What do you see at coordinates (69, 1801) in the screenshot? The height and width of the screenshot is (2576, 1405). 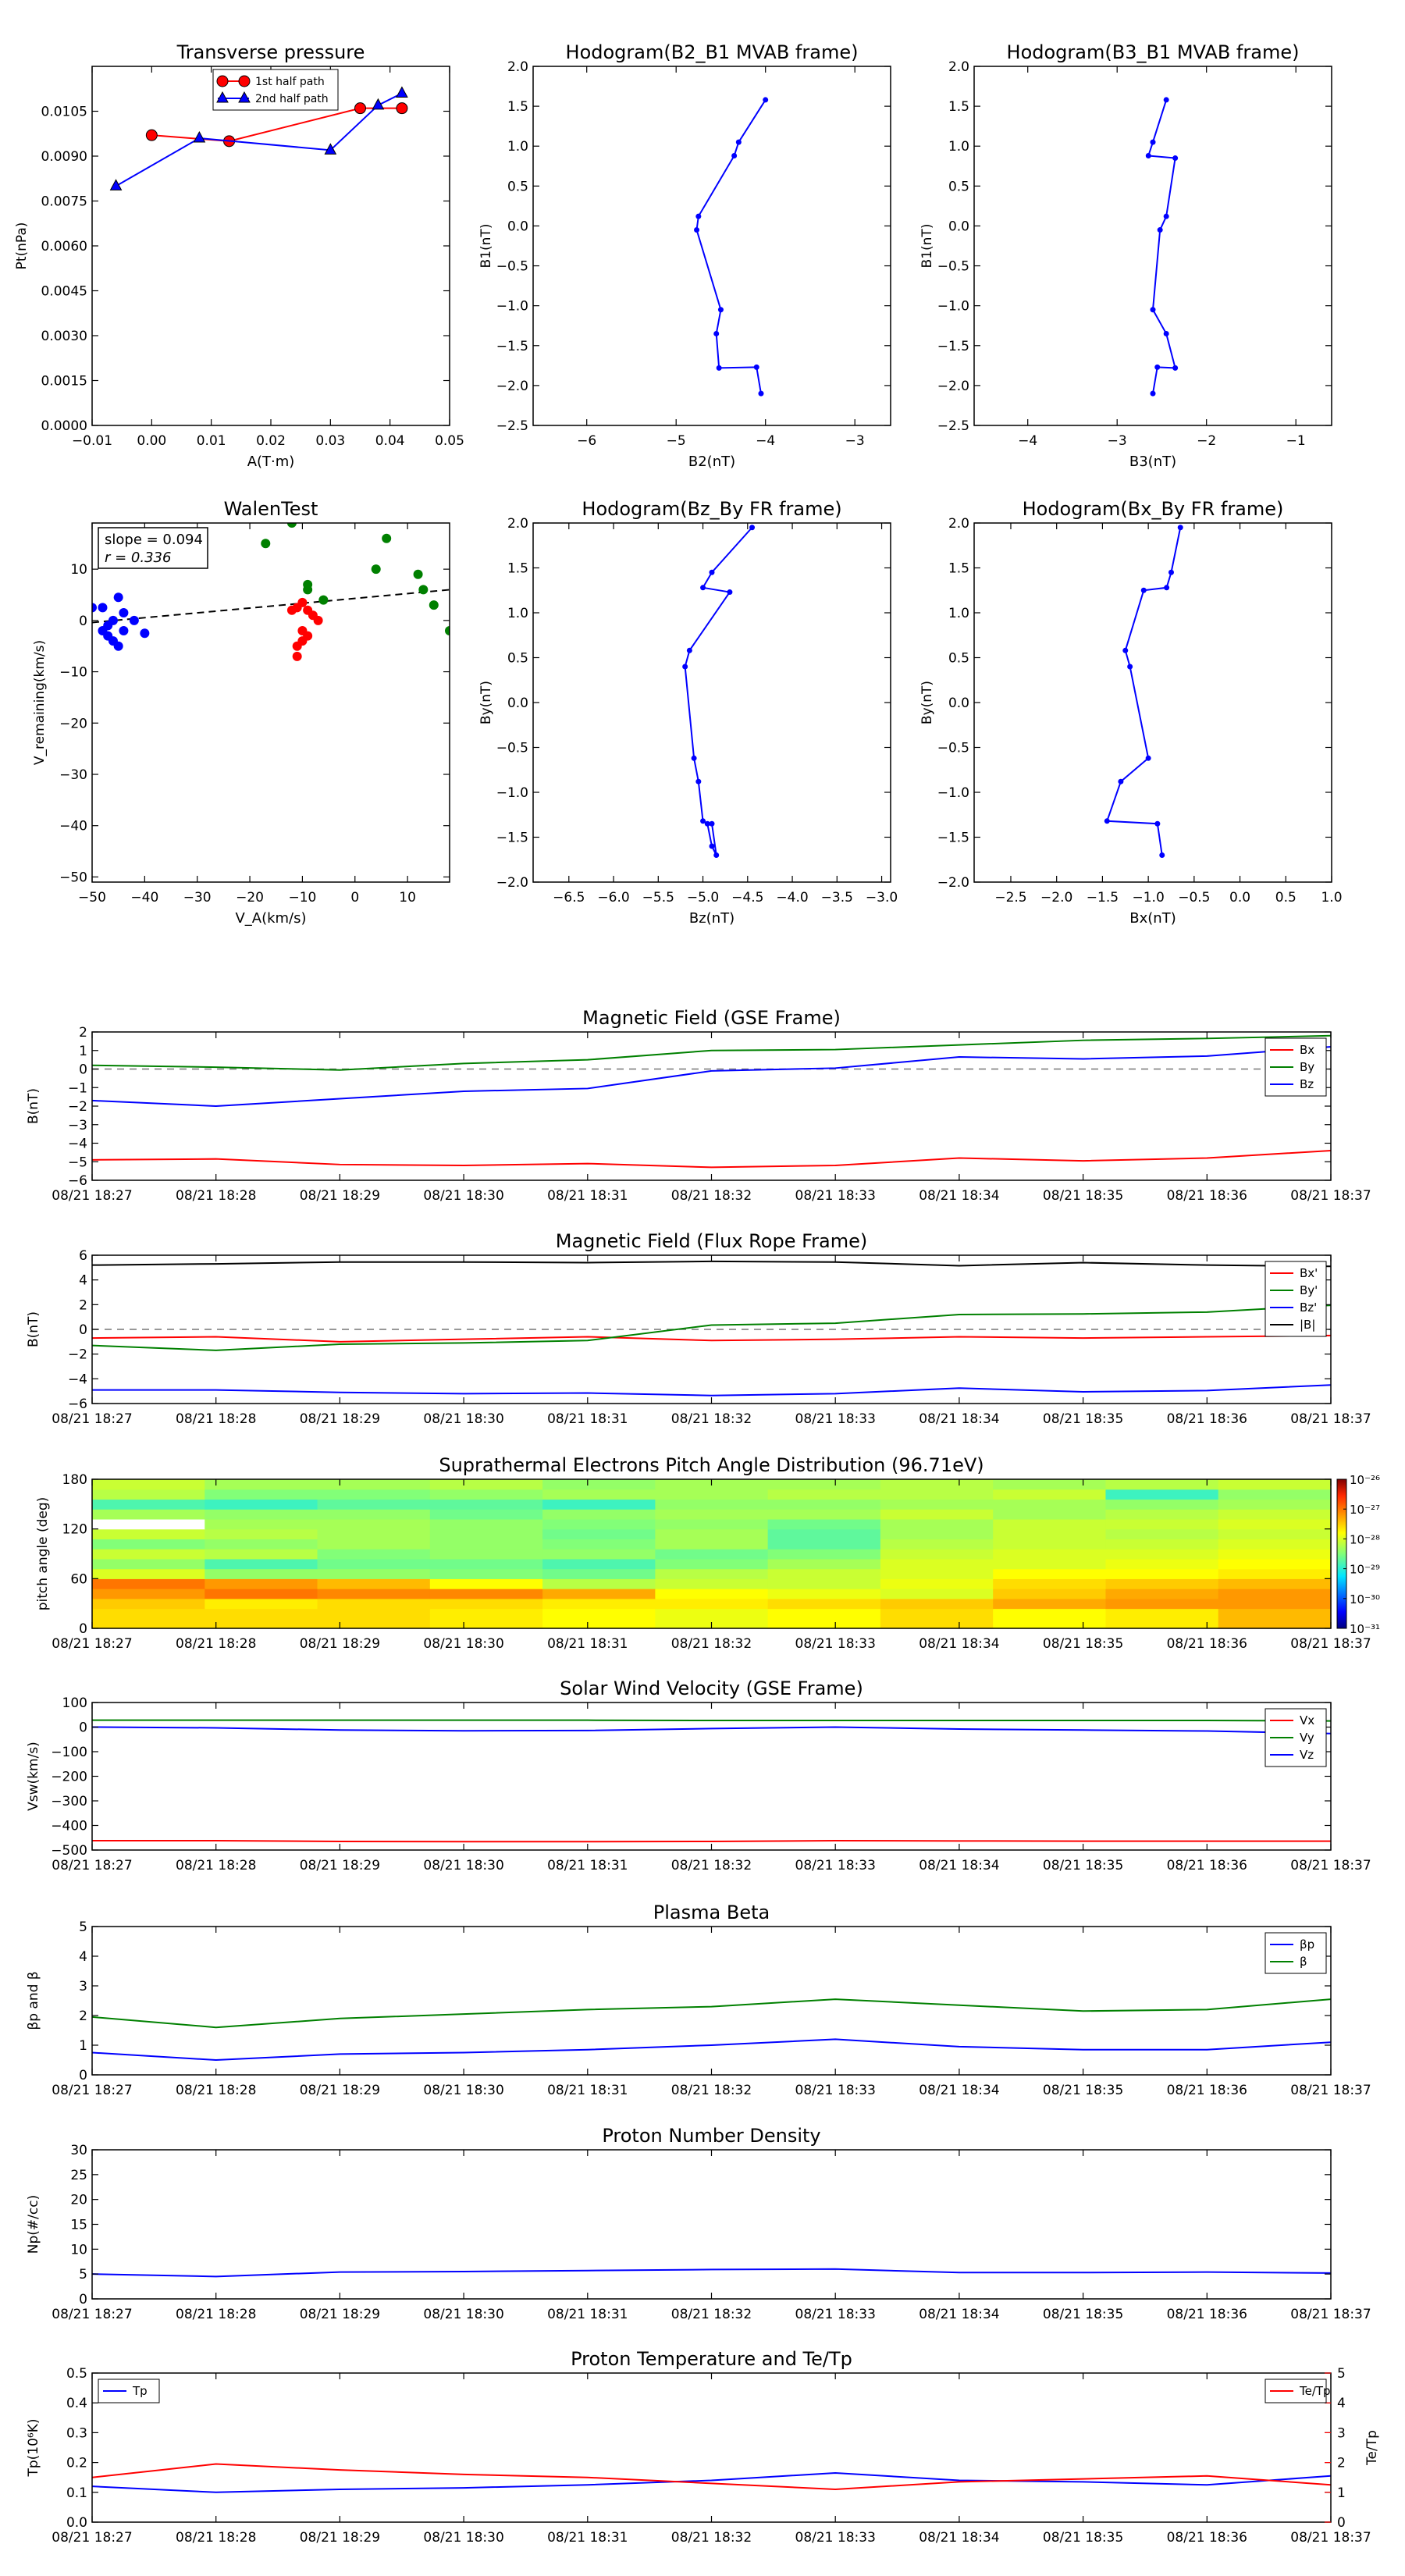 I see `y-tick-label: −300` at bounding box center [69, 1801].